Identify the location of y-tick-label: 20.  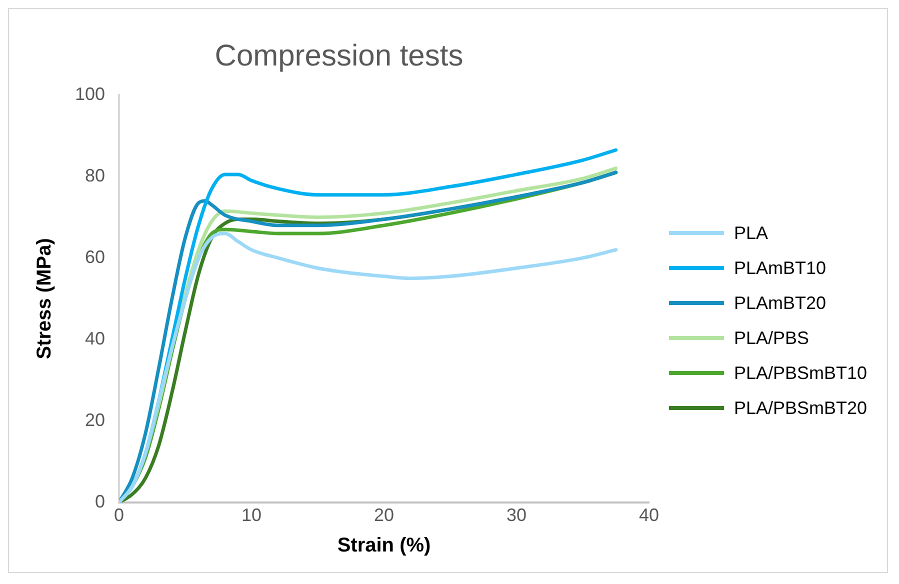
(95, 420).